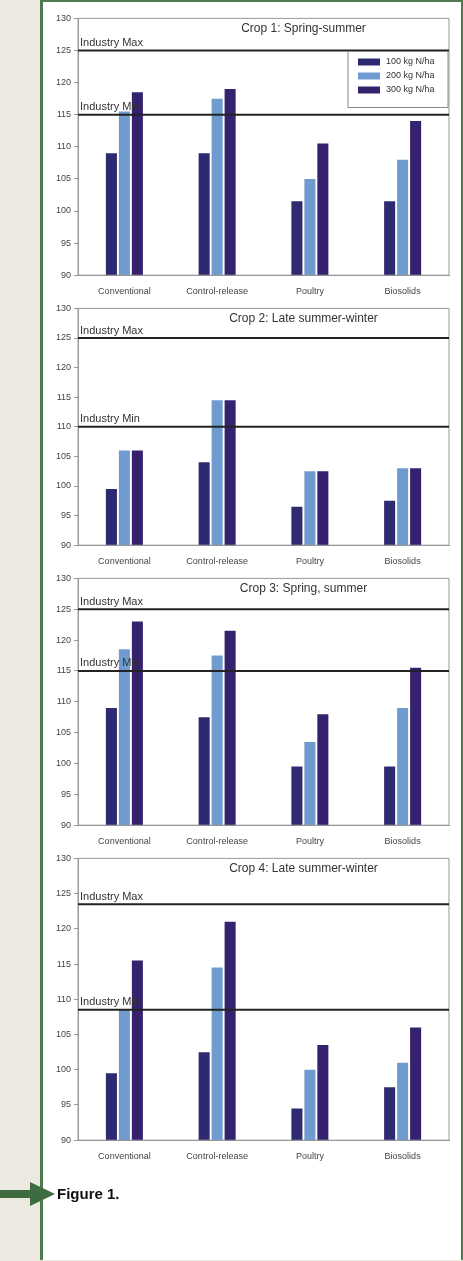 This screenshot has width=463, height=1261. I want to click on legend-label: 300 kg N/ha, so click(410, 88).